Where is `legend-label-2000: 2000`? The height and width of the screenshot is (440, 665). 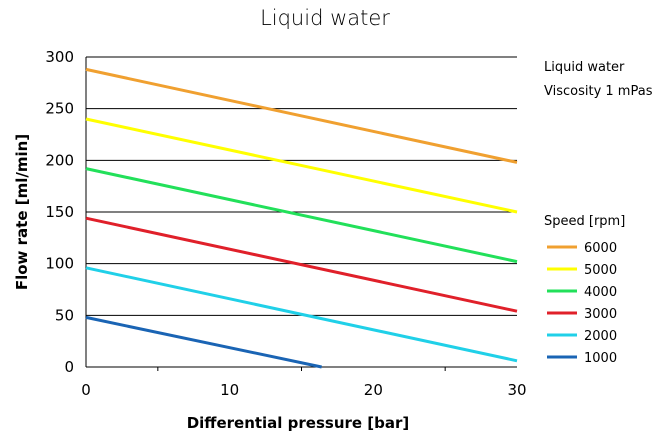 legend-label-2000: 2000 is located at coordinates (600, 336).